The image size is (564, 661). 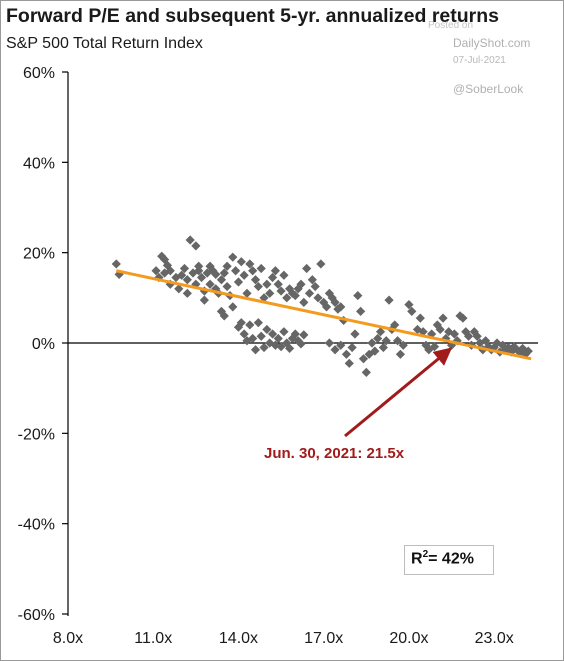 I want to click on y-tick-label: -60%, so click(x=36, y=615).